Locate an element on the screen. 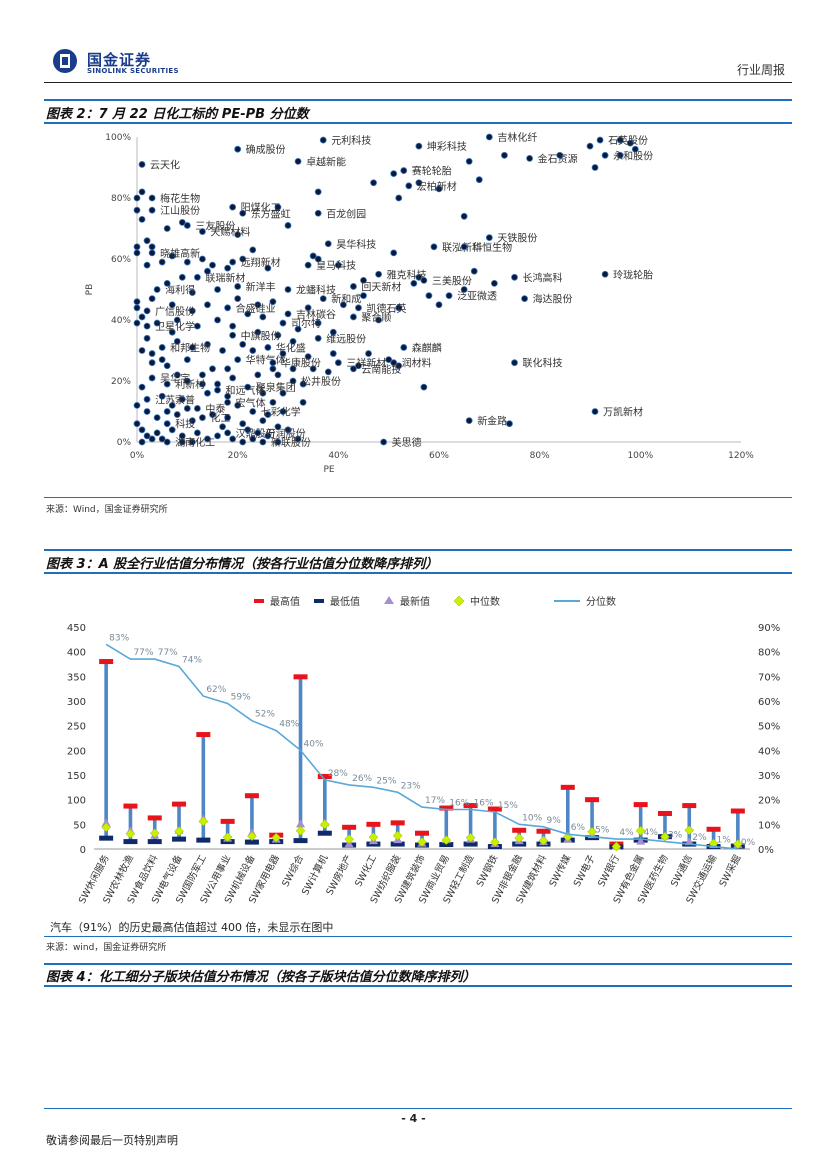  scatter-point-label: 皇马科技 is located at coordinates (336, 265).